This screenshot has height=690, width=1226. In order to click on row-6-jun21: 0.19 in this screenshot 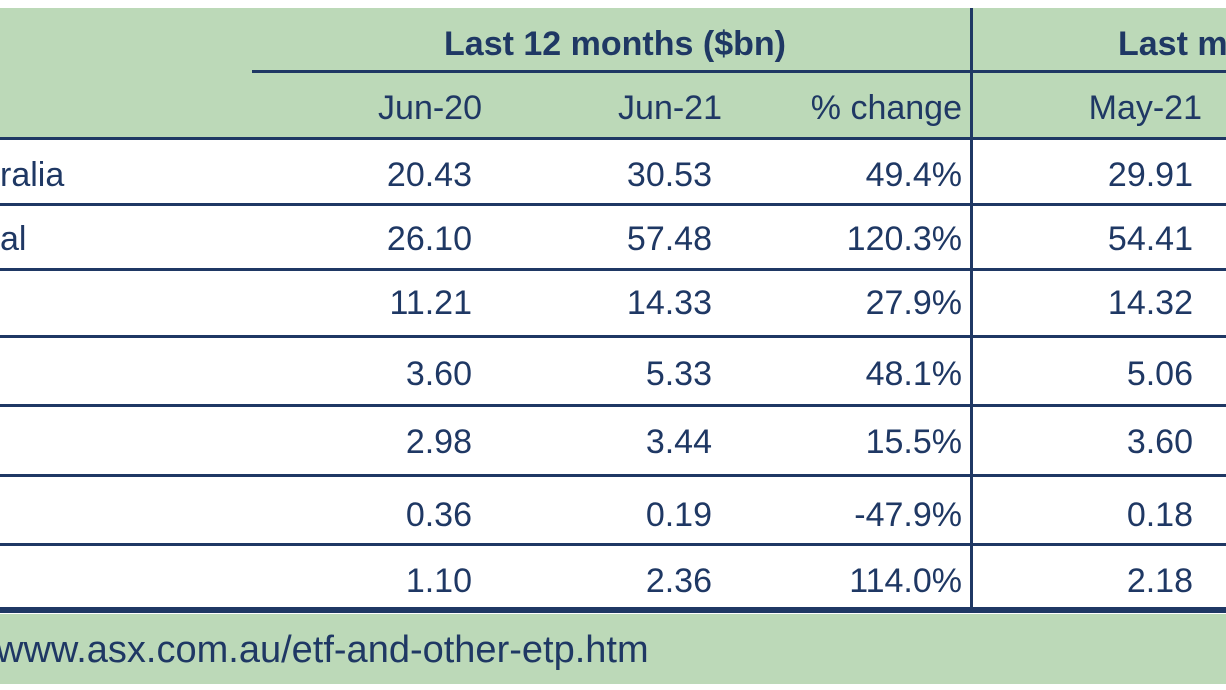, I will do `click(678, 515)`.